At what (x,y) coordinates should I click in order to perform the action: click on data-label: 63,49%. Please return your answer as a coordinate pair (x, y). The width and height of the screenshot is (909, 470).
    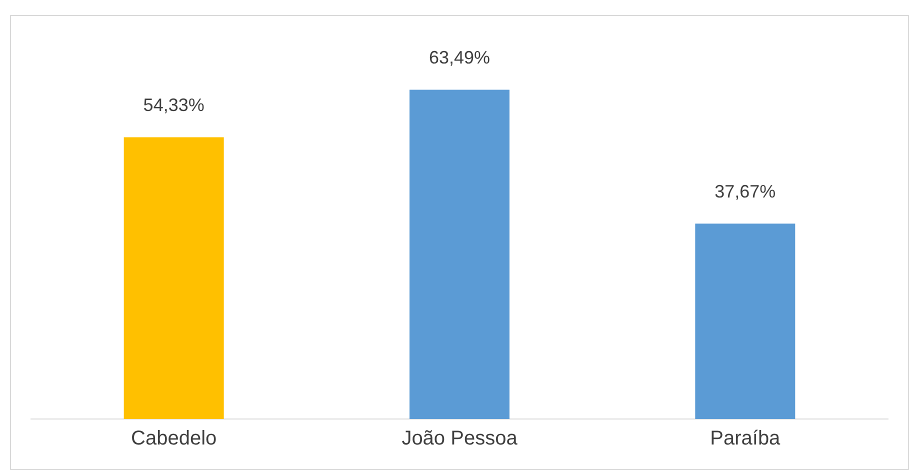
    Looking at the image, I should click on (459, 58).